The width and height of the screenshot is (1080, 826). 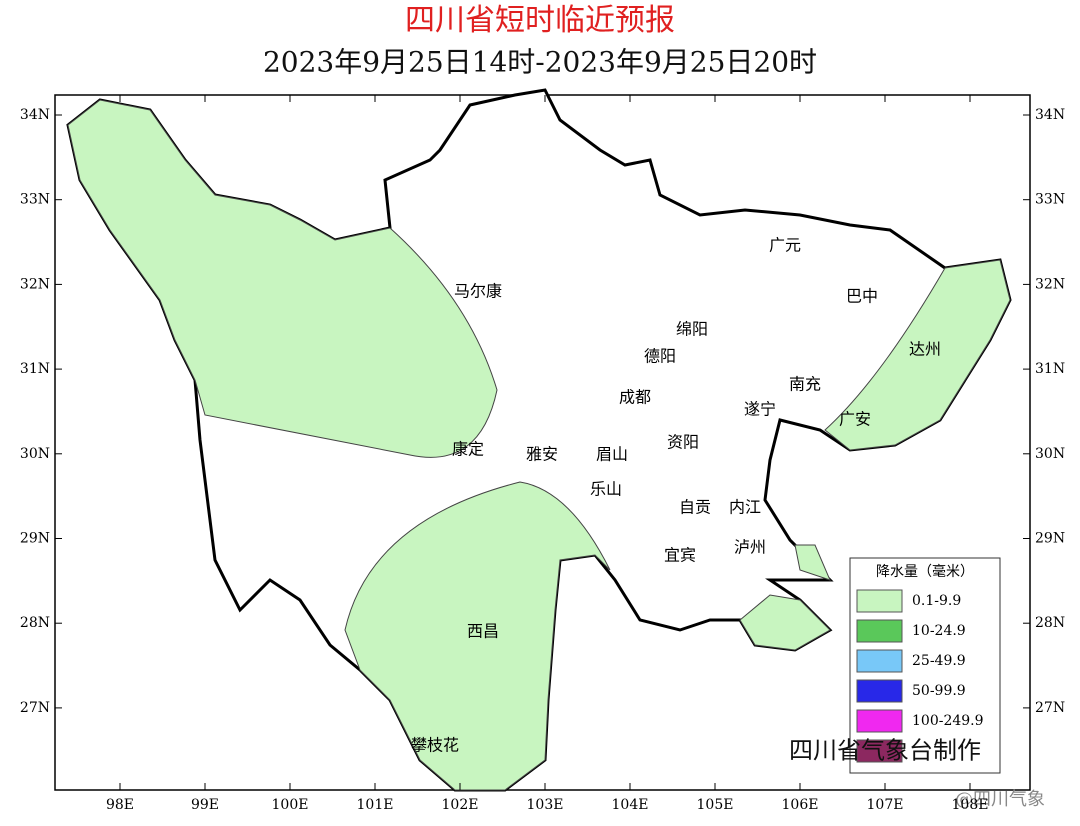 I want to click on city-label: 达州, so click(x=925, y=349).